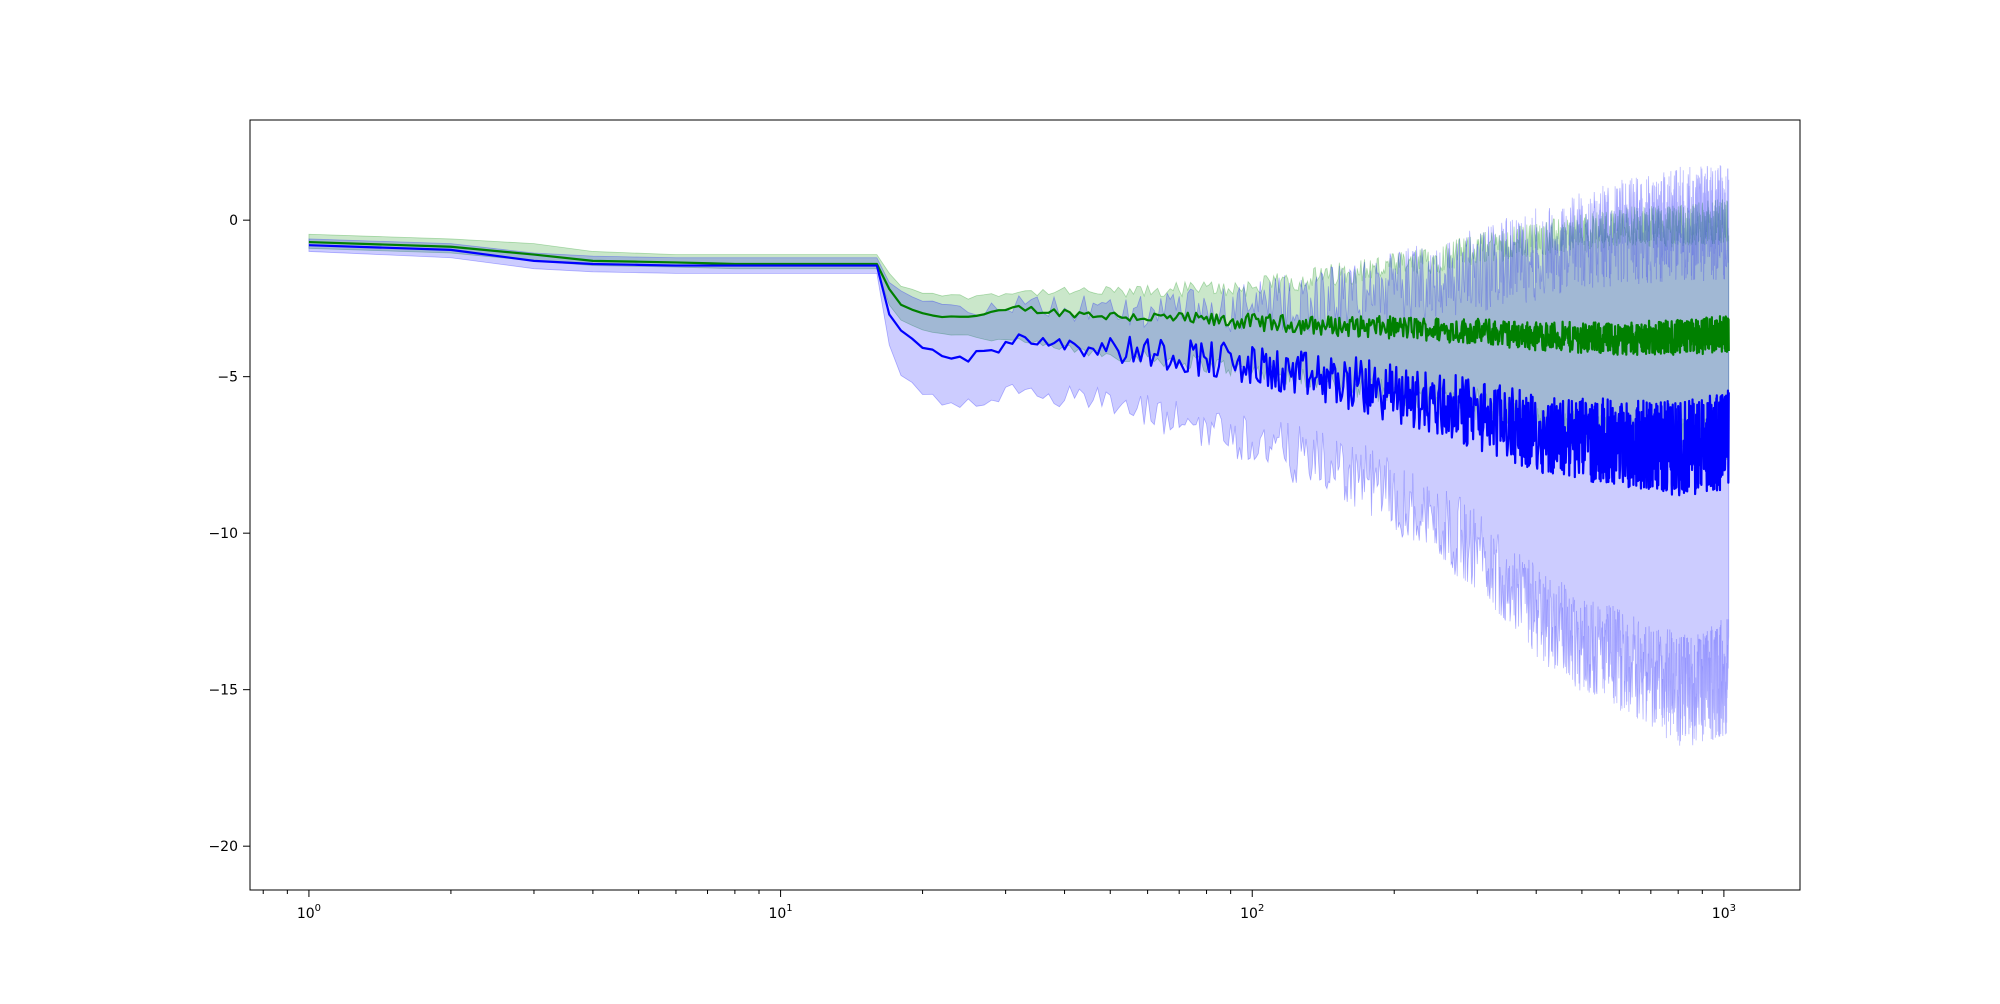  What do you see at coordinates (227, 378) in the screenshot?
I see `y-tick-label: −5` at bounding box center [227, 378].